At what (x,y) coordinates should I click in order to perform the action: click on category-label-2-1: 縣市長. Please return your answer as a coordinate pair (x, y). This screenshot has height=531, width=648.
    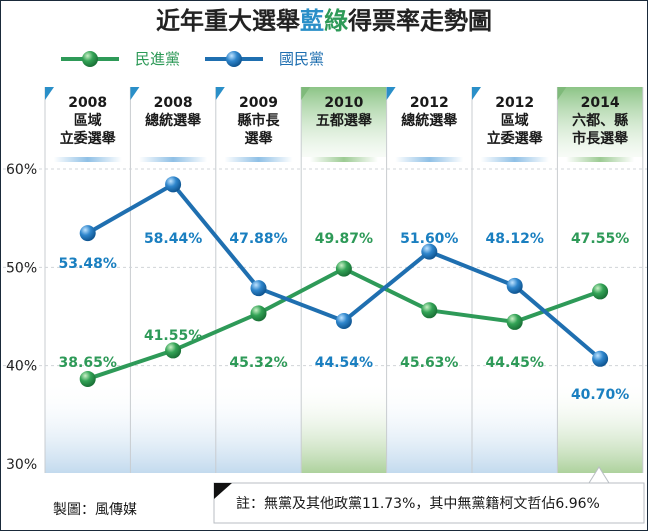
    Looking at the image, I should click on (259, 120).